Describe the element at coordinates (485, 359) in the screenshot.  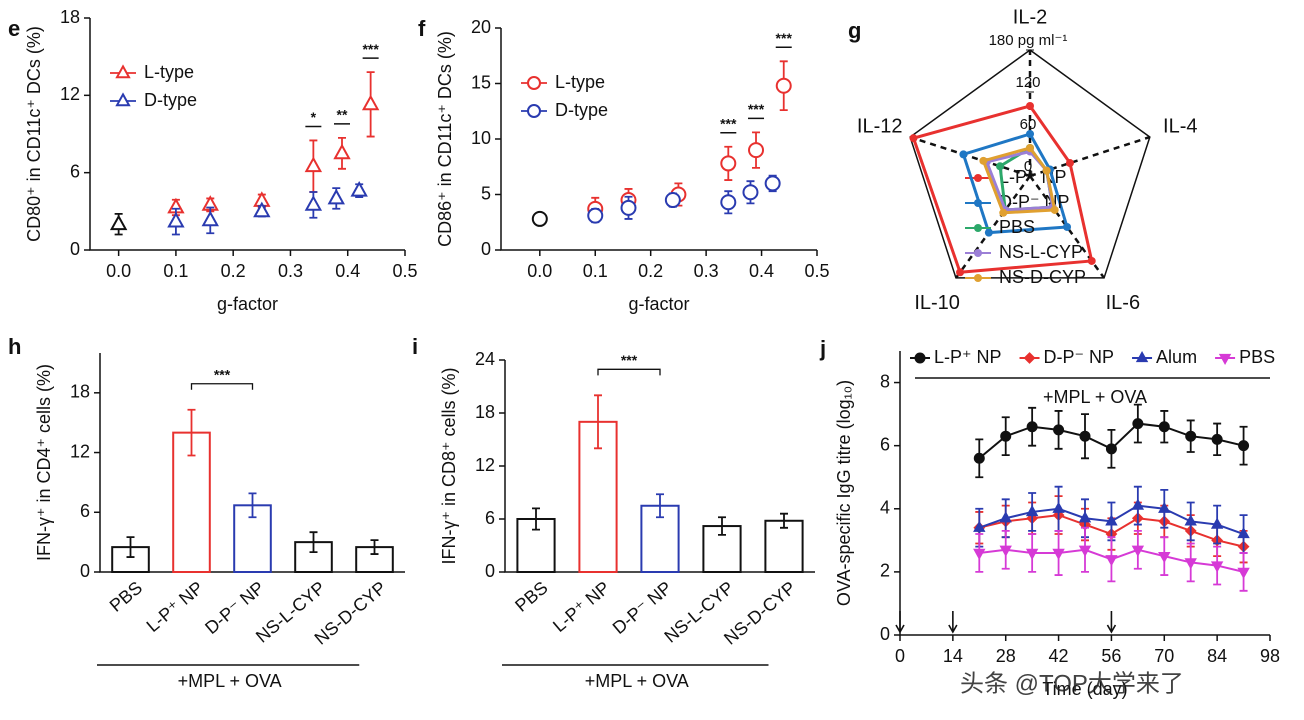
I see `y-tick-label: 24` at that location.